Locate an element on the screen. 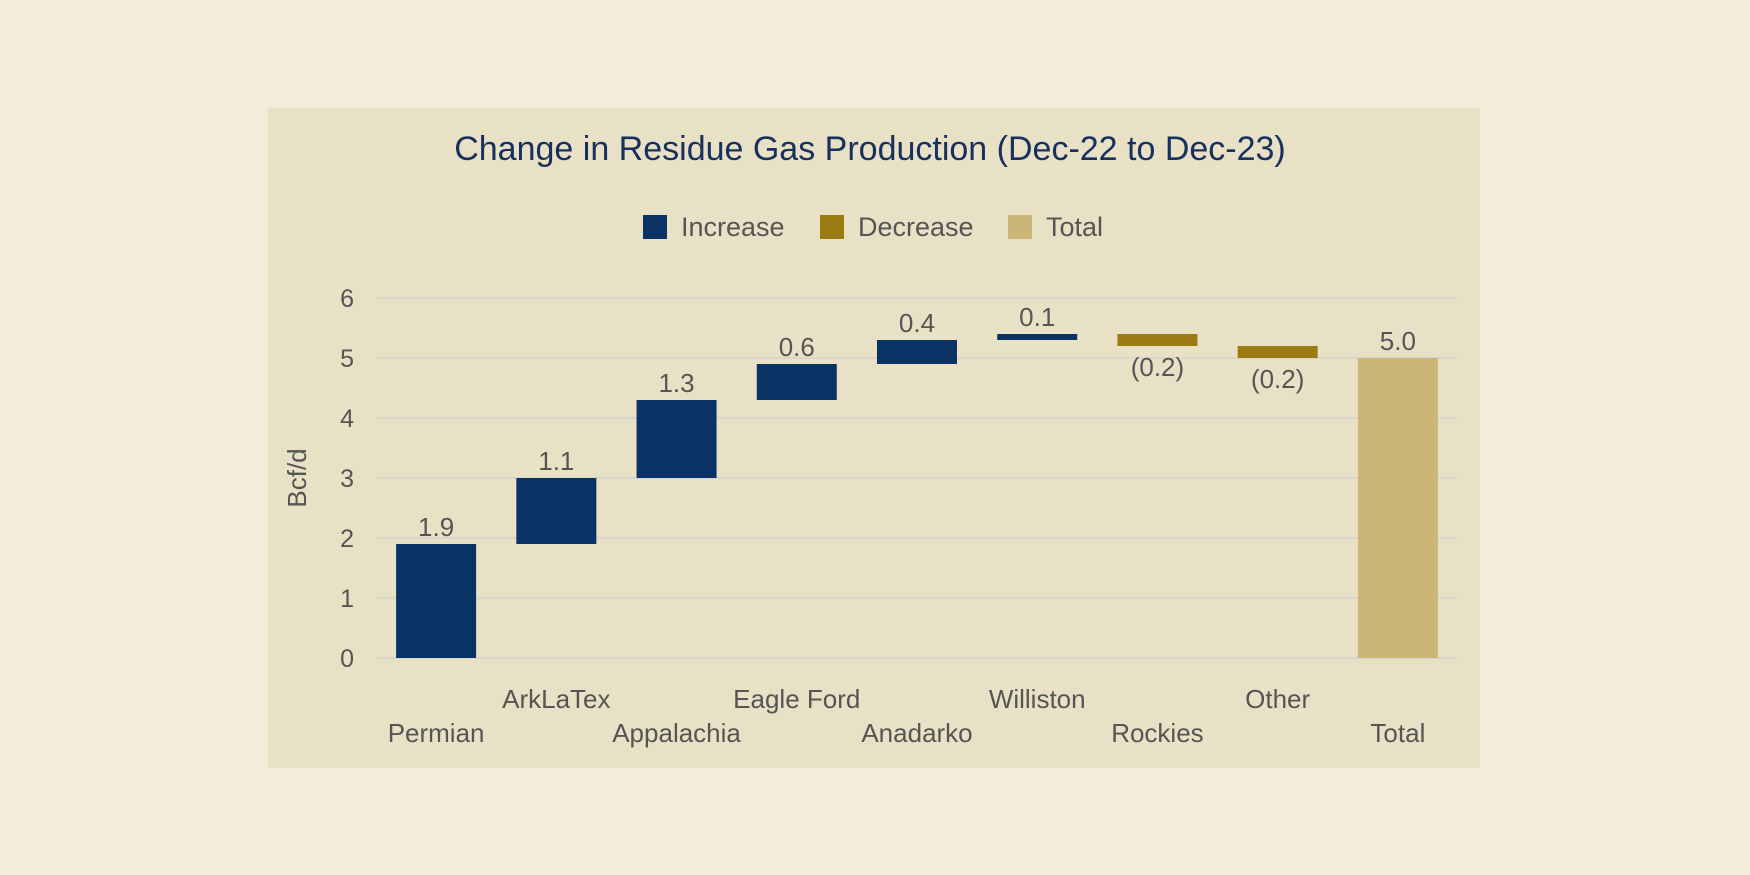  x-label-appalachia: Appalachia is located at coordinates (676, 733).